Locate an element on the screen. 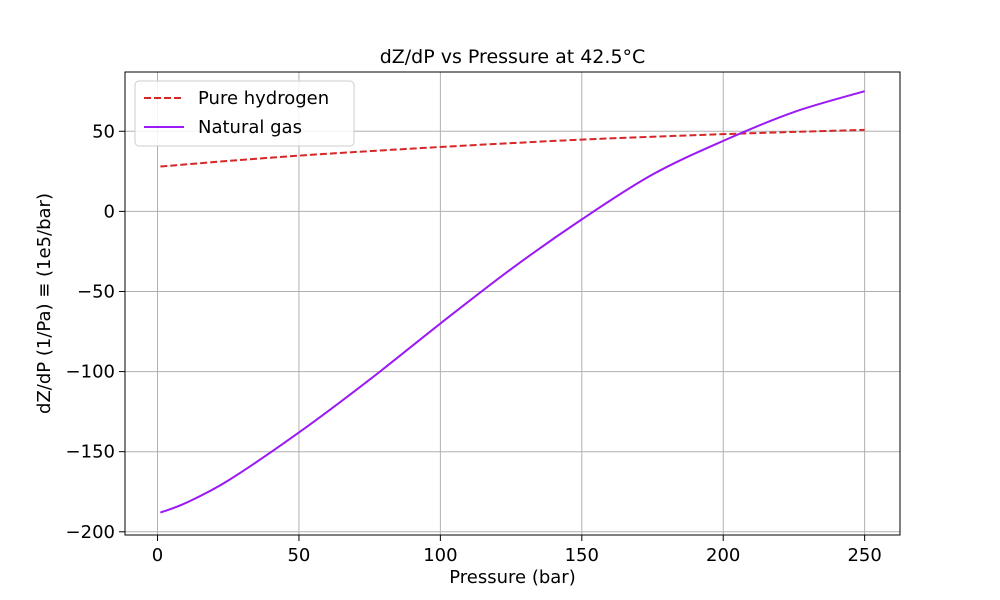  x-tick-label: 100 is located at coordinates (440, 555).